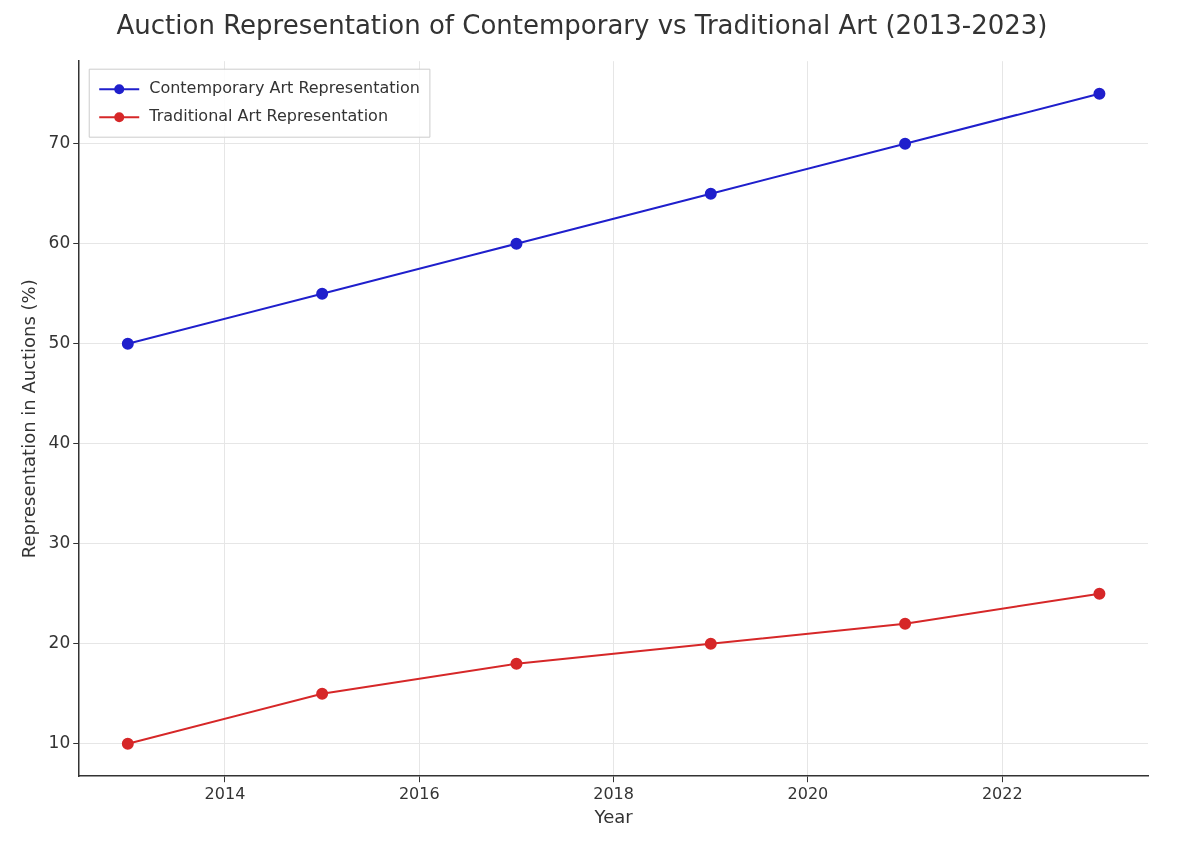 The height and width of the screenshot is (843, 1199). I want to click on y-tick-label: 30, so click(59, 542).